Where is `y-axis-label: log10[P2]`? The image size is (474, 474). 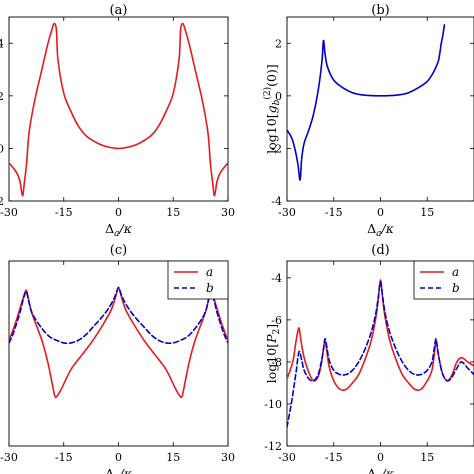
y-axis-label: log10[P2] is located at coordinates (273, 353).